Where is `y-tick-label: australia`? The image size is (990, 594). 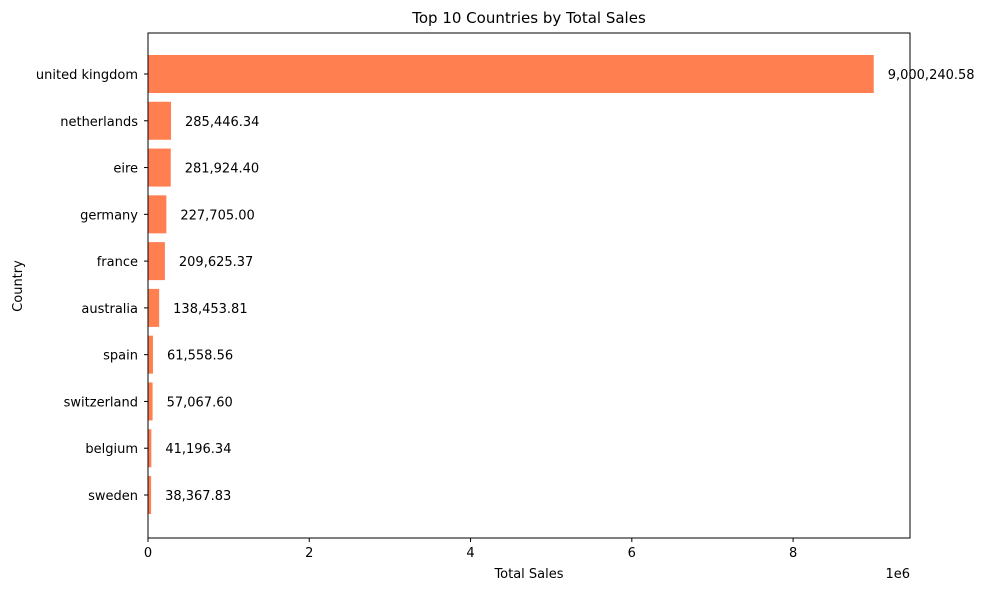
y-tick-label: australia is located at coordinates (109, 309).